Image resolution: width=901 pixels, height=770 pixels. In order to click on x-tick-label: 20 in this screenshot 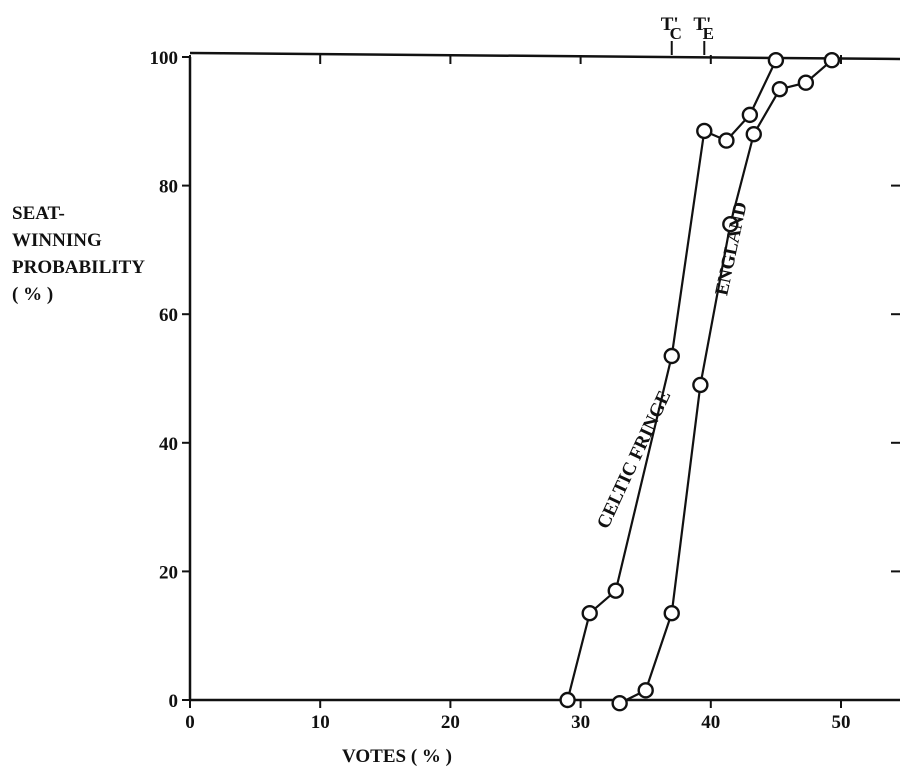, I will do `click(450, 722)`.